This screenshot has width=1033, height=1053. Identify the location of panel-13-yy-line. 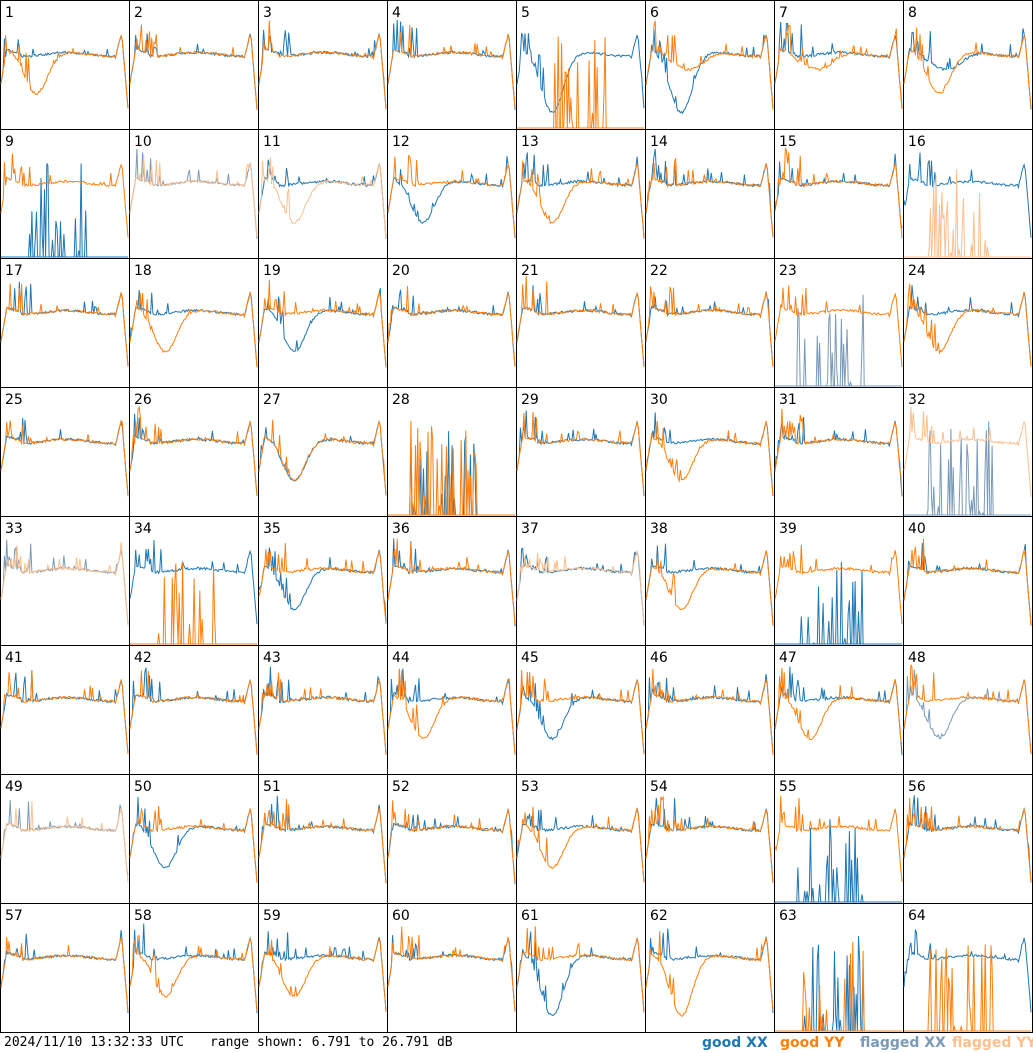
(580, 199).